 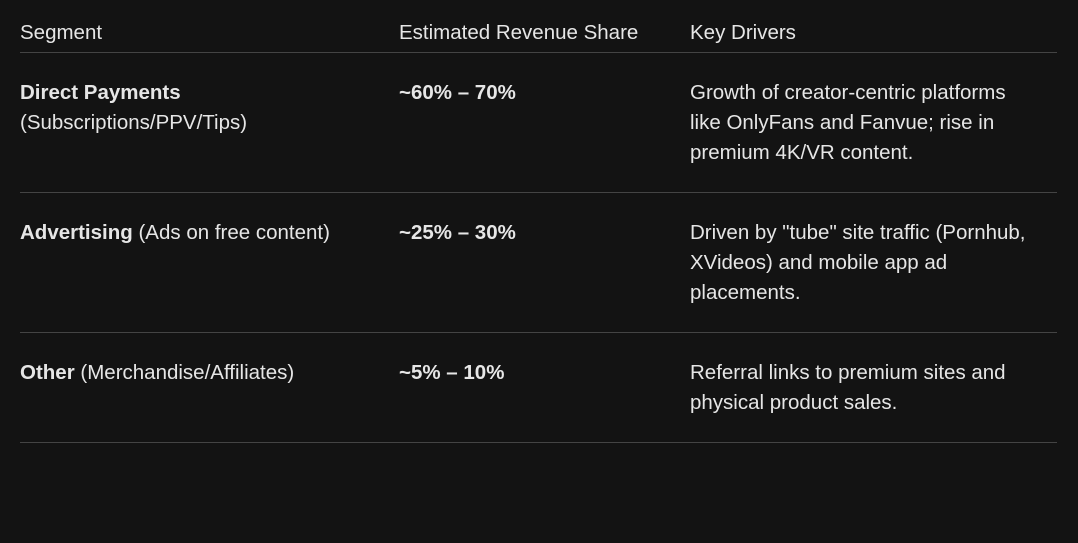 I want to click on header-segment: Segment, so click(x=209, y=26).